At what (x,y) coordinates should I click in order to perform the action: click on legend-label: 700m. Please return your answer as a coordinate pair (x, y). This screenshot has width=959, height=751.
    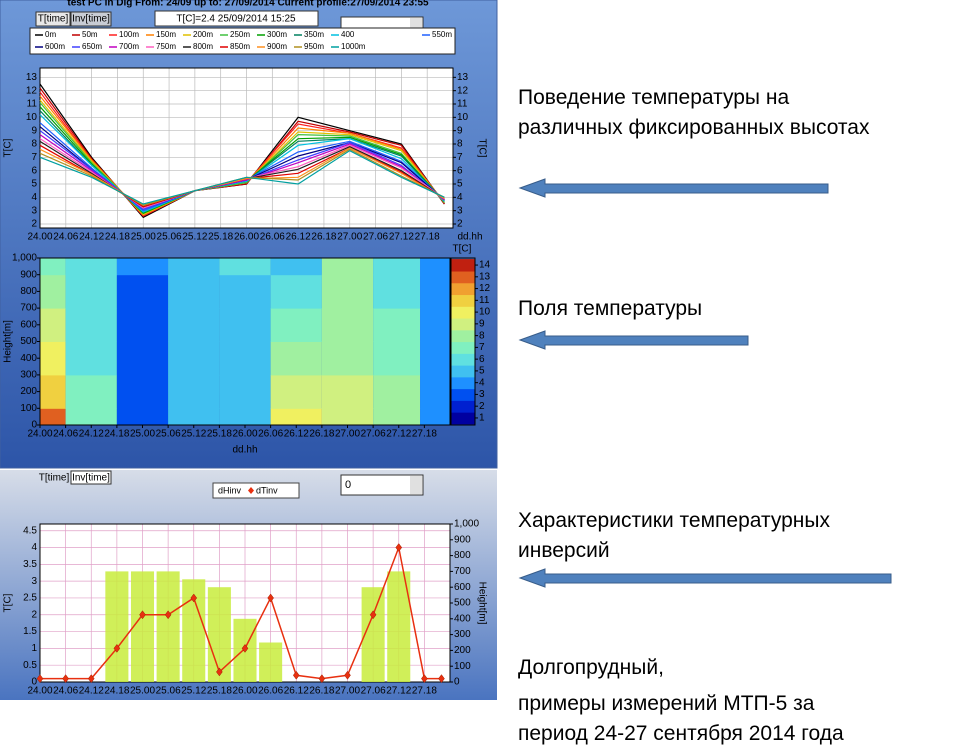
    Looking at the image, I should click on (129, 46).